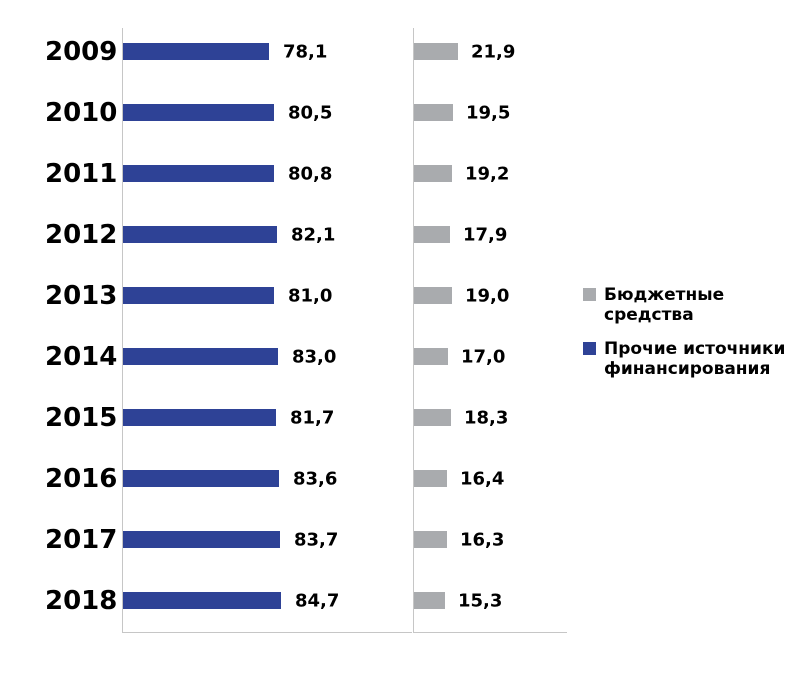 Image resolution: width=799 pixels, height=675 pixels. I want to click on chart-row: 2017 83,7 16,3, so click(399, 540).